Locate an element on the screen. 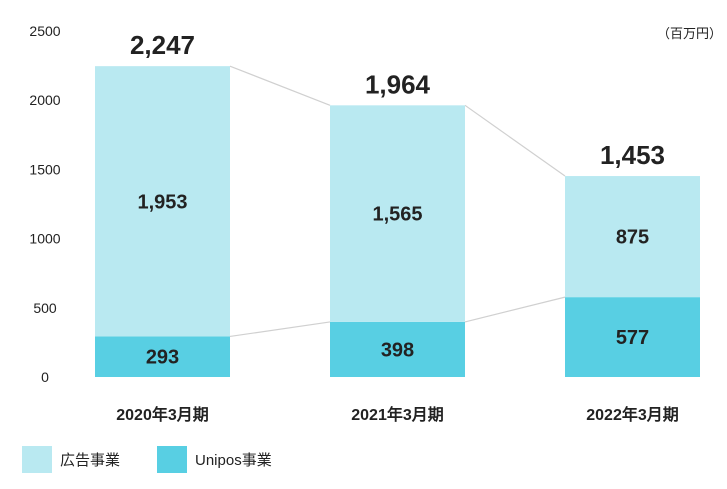  segment-value-label-1-1: 1,565 is located at coordinates (397, 215).